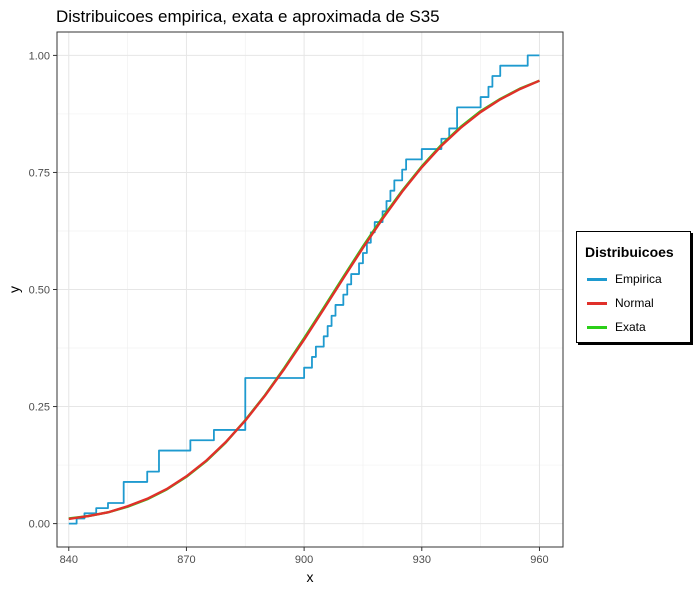  What do you see at coordinates (539, 560) in the screenshot?
I see `x-tick-label: 960` at bounding box center [539, 560].